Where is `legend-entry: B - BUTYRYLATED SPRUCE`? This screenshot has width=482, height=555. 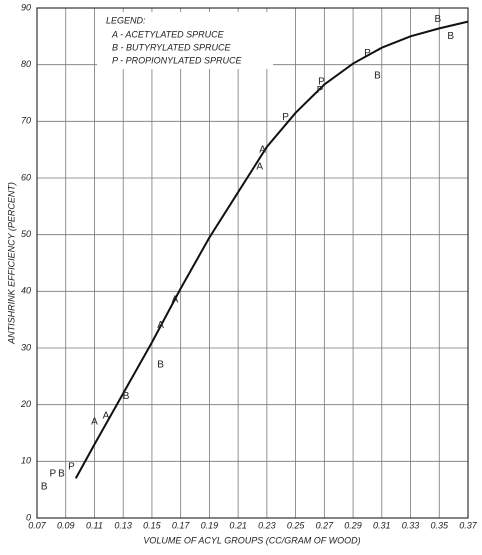
legend-entry: B - BUTYRYLATED SPRUCE is located at coordinates (172, 47).